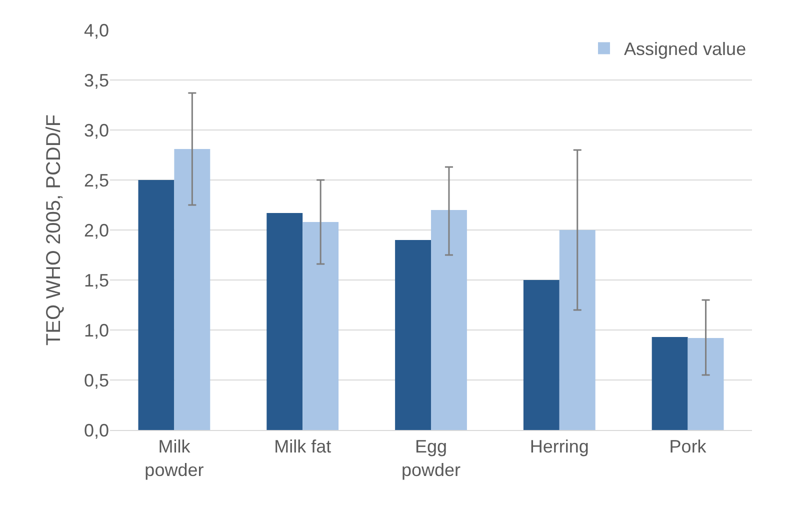  Describe the element at coordinates (96, 180) in the screenshot. I see `y-tick-label: 2,5` at that location.